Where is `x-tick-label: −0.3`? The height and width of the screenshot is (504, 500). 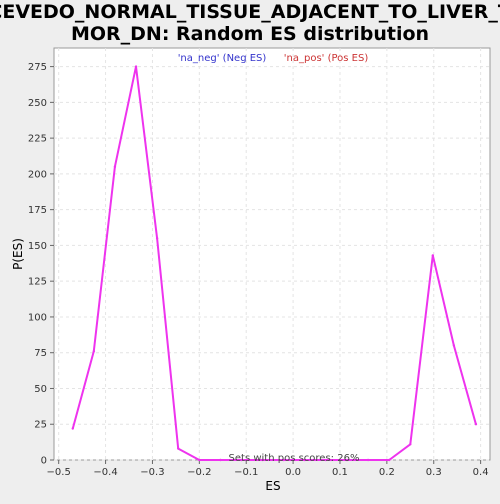
x-tick-label: −0.3 is located at coordinates (152, 472).